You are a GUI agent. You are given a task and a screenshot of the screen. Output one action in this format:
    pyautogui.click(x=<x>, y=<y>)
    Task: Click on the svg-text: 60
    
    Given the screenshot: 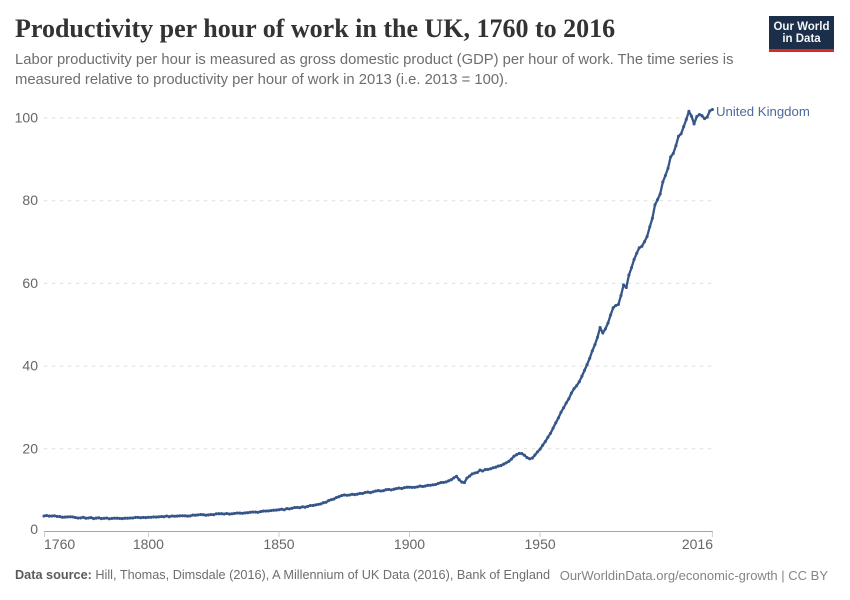 What is the action you would take?
    pyautogui.click(x=30, y=283)
    